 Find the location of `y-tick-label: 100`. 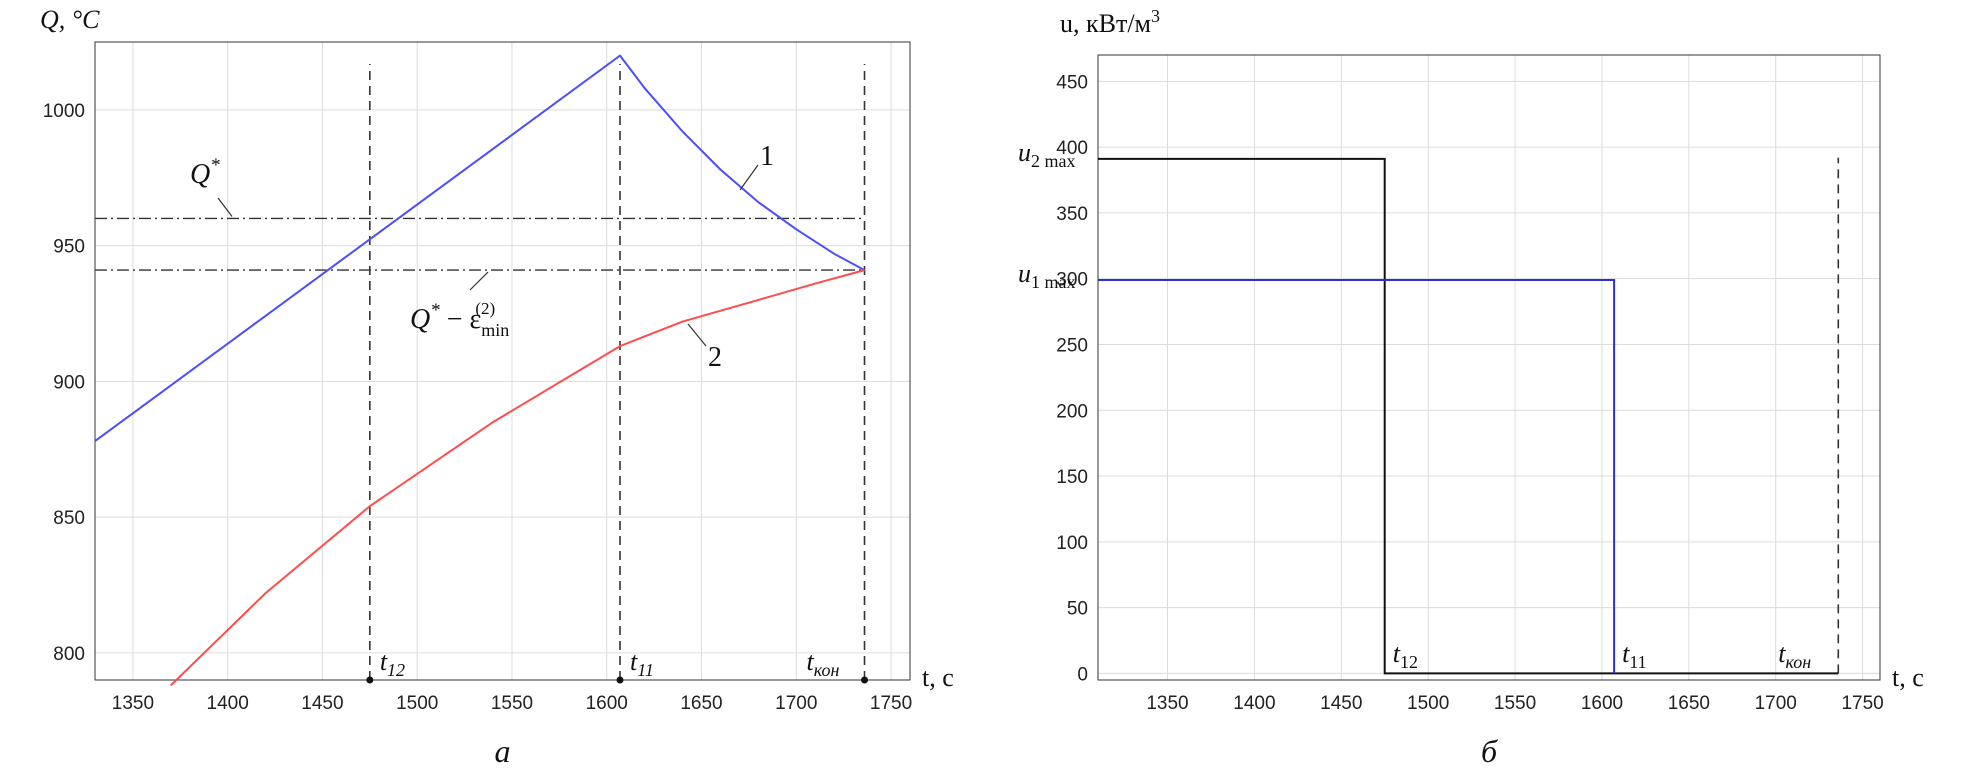

y-tick-label: 100 is located at coordinates (1072, 543).